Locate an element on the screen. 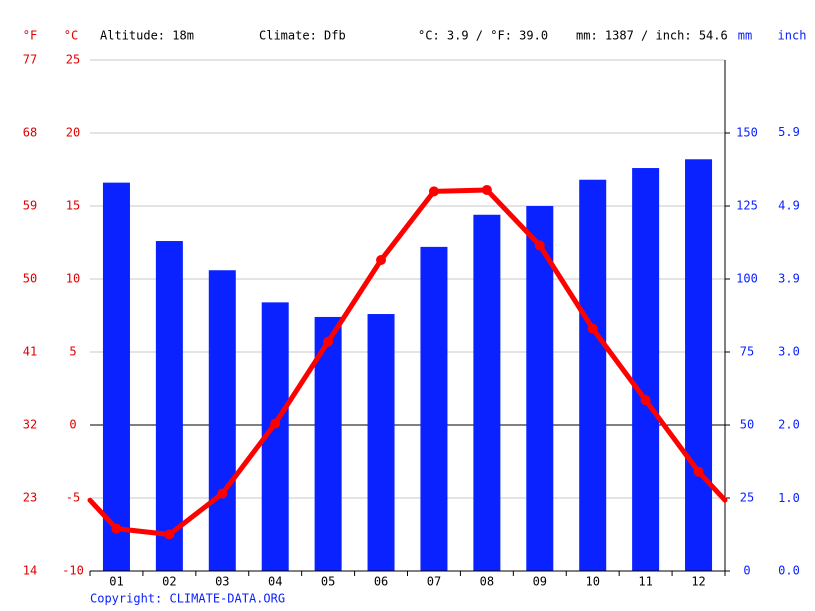  mm-unit: mm is located at coordinates (745, 36).